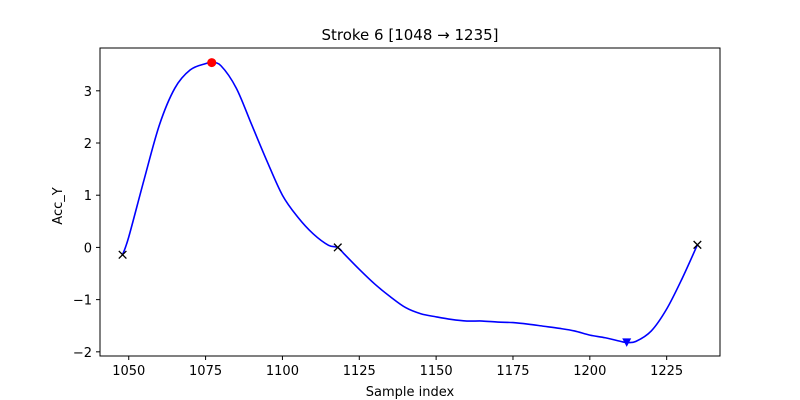  Describe the element at coordinates (409, 35) in the screenshot. I see `chart-title: Stroke 6 [1048 → 1235]` at that location.